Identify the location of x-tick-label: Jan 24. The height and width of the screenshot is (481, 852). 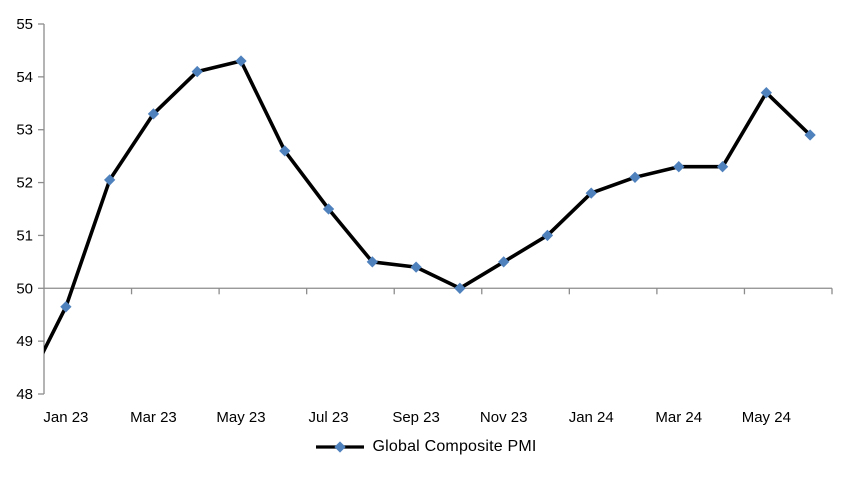
(591, 417).